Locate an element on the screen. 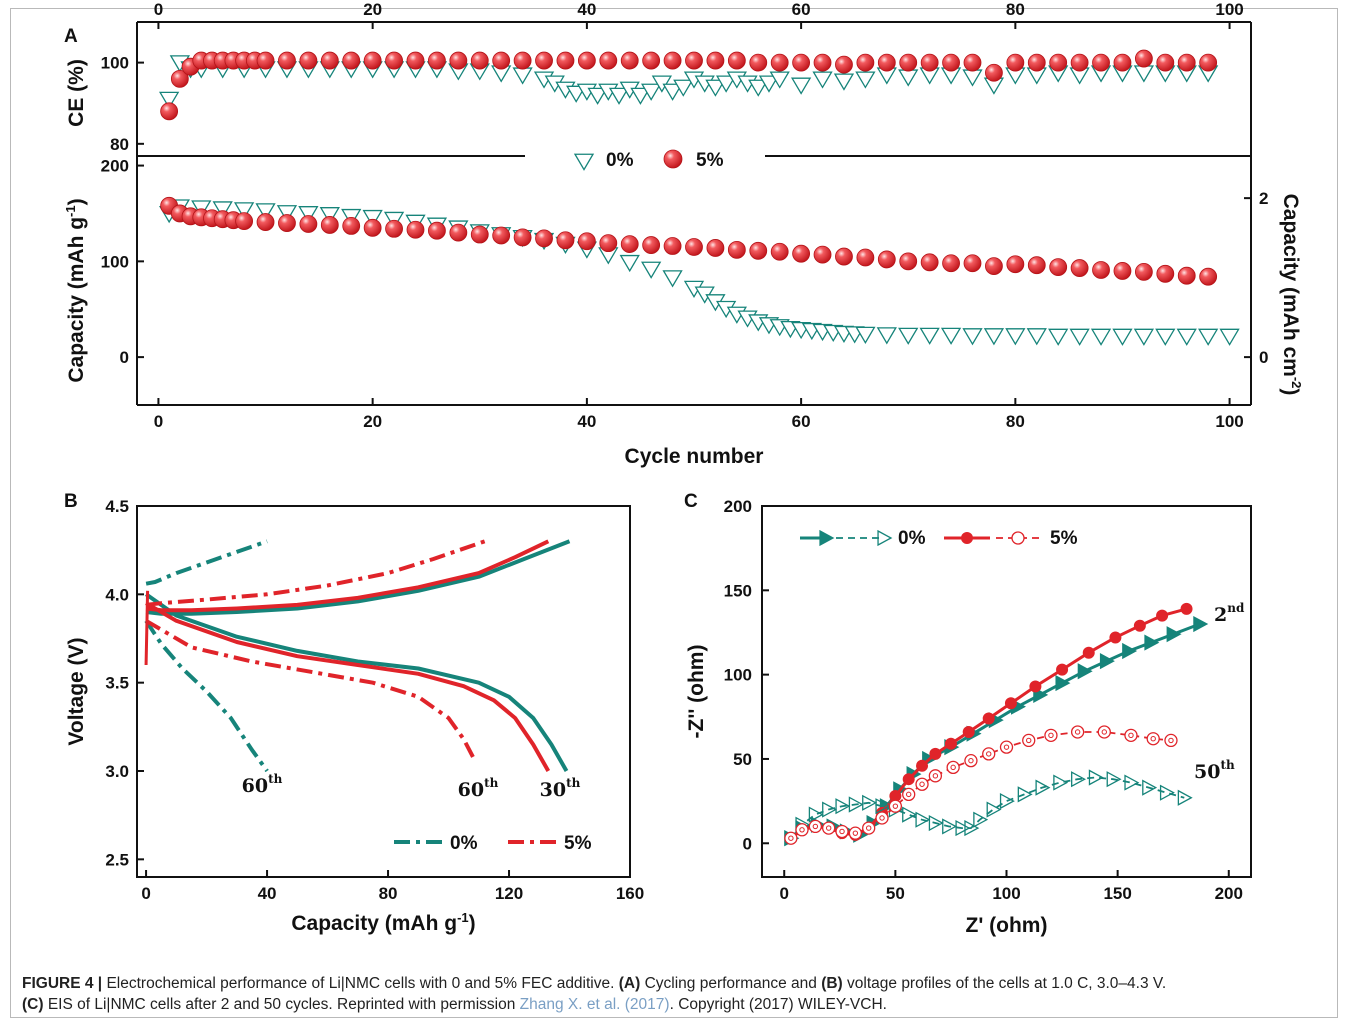 The width and height of the screenshot is (1347, 1026). legend-label-5pct-b: 5% is located at coordinates (578, 843).